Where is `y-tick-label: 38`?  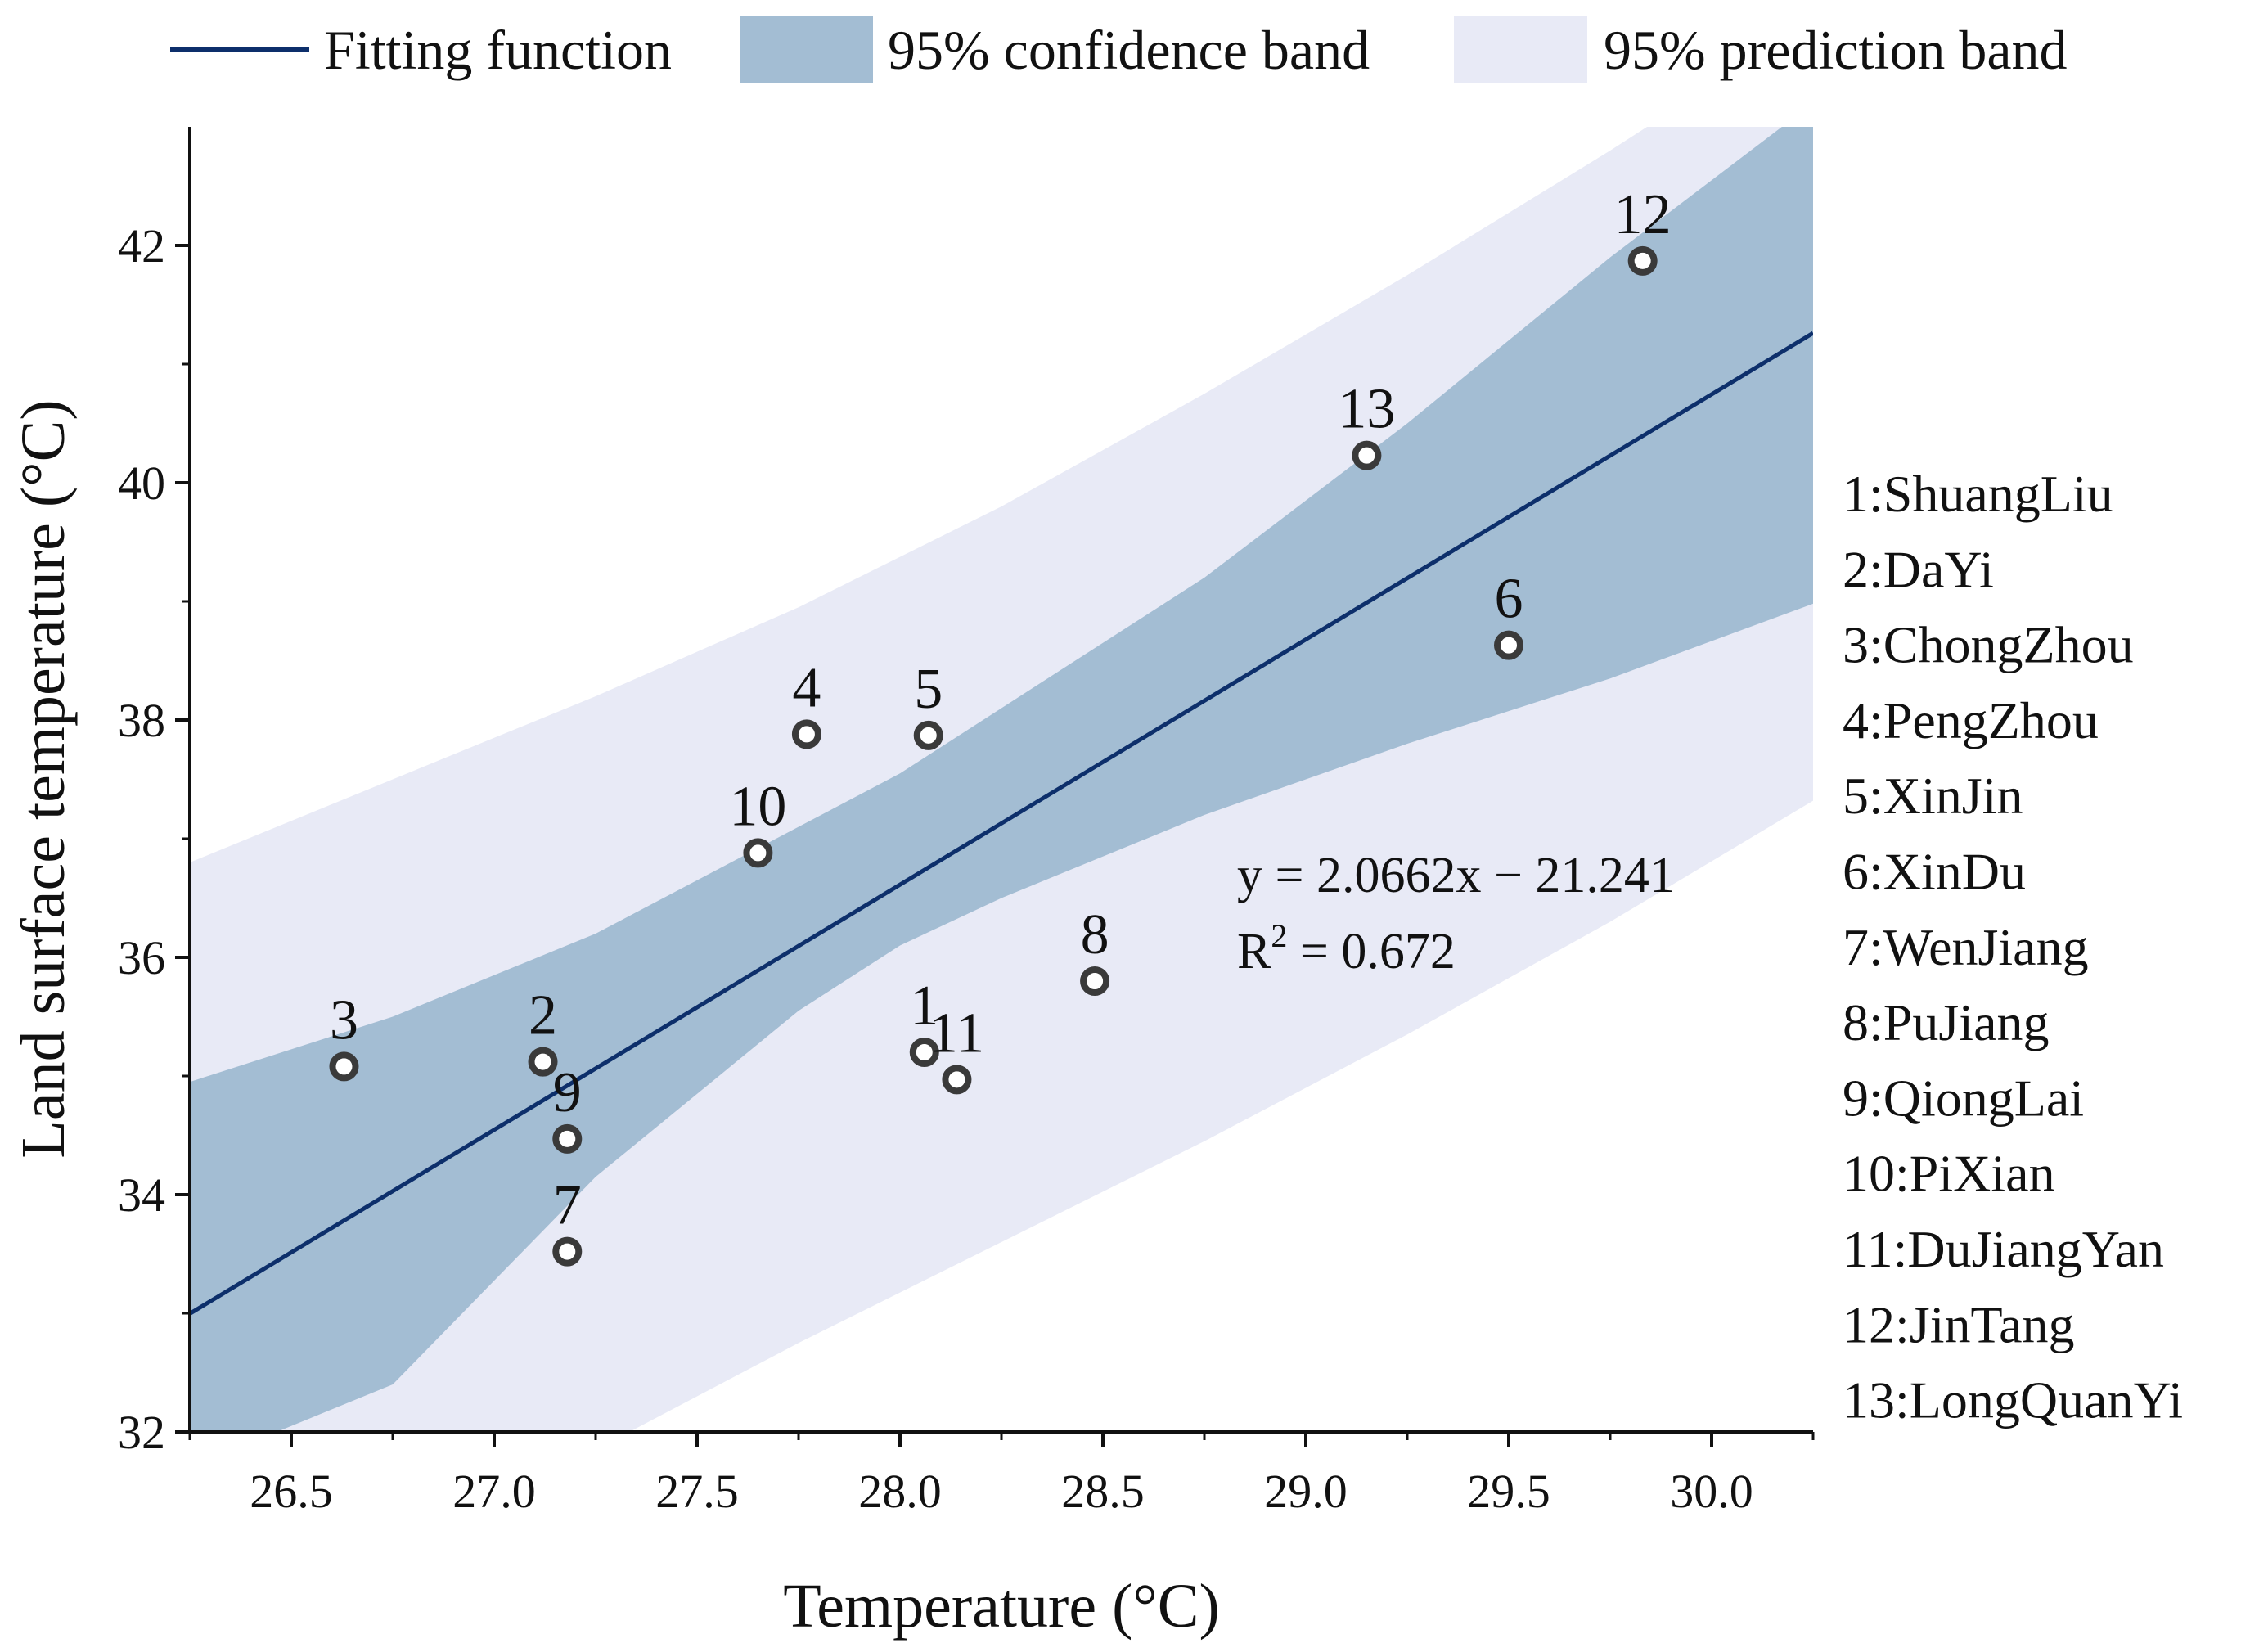 y-tick-label: 38 is located at coordinates (142, 720).